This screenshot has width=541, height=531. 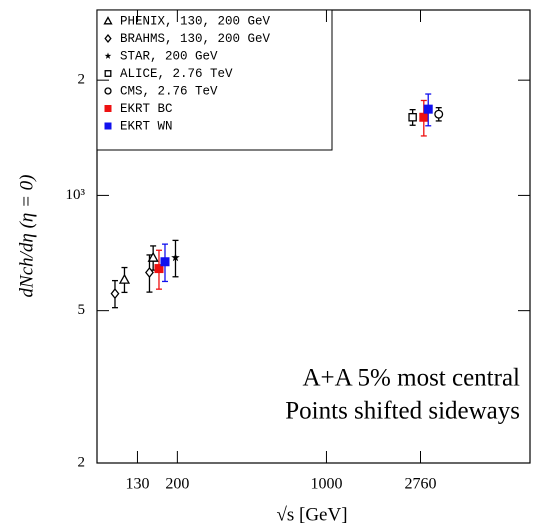 I want to click on x-tick-label: 130, so click(x=137, y=484).